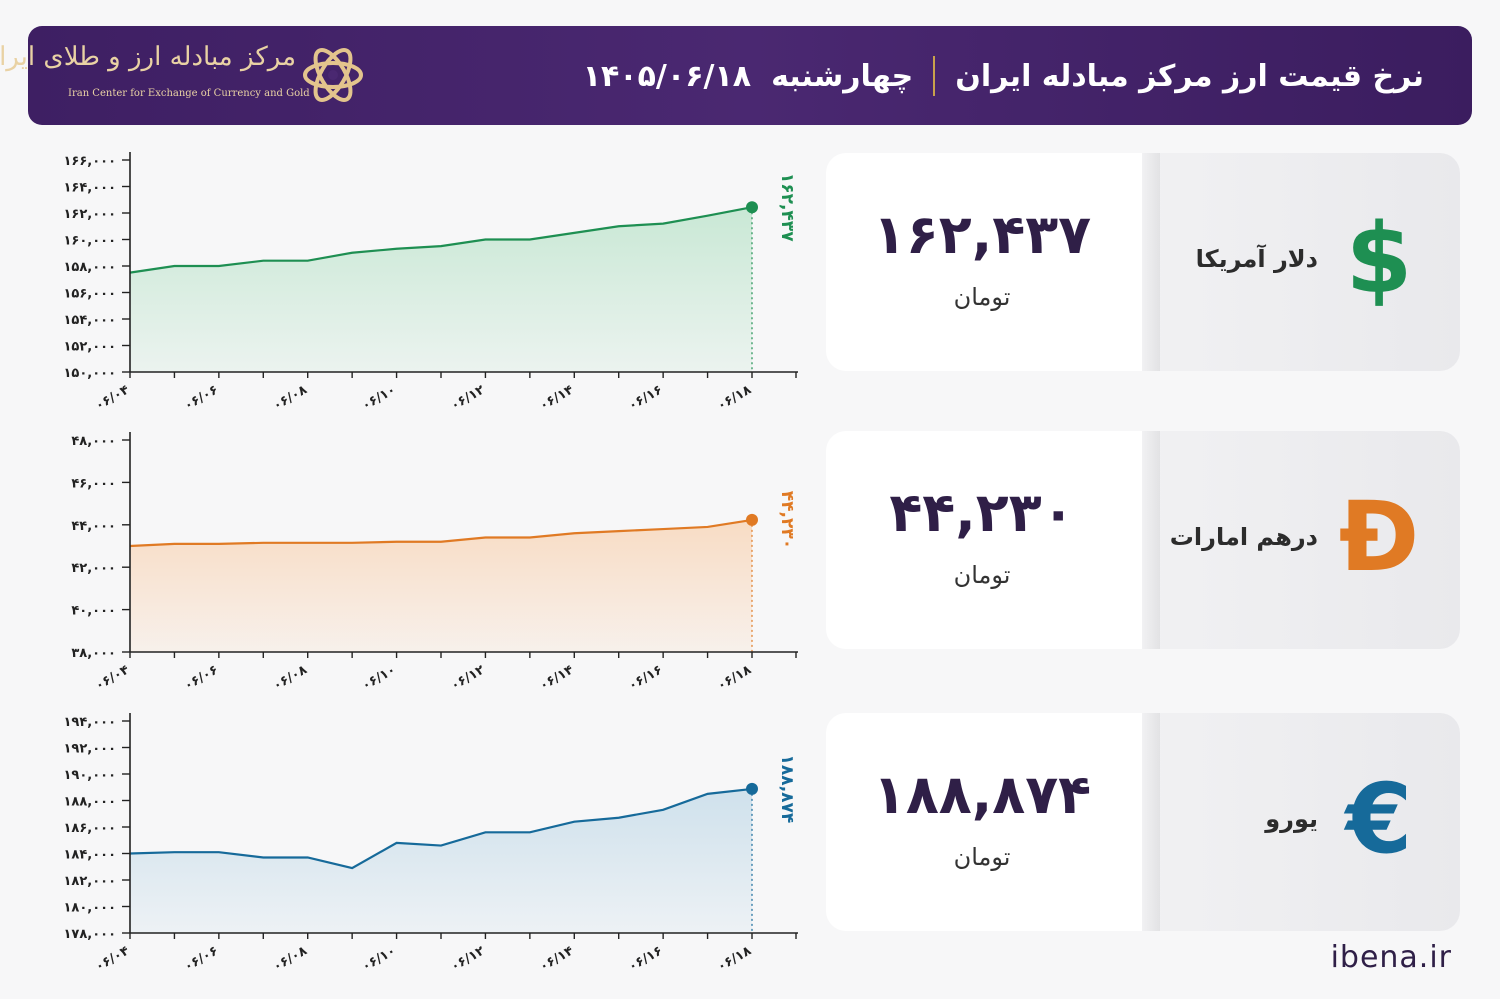 This screenshot has width=1500, height=999. I want to click on title-day: چهارشنبه, so click(842, 76).